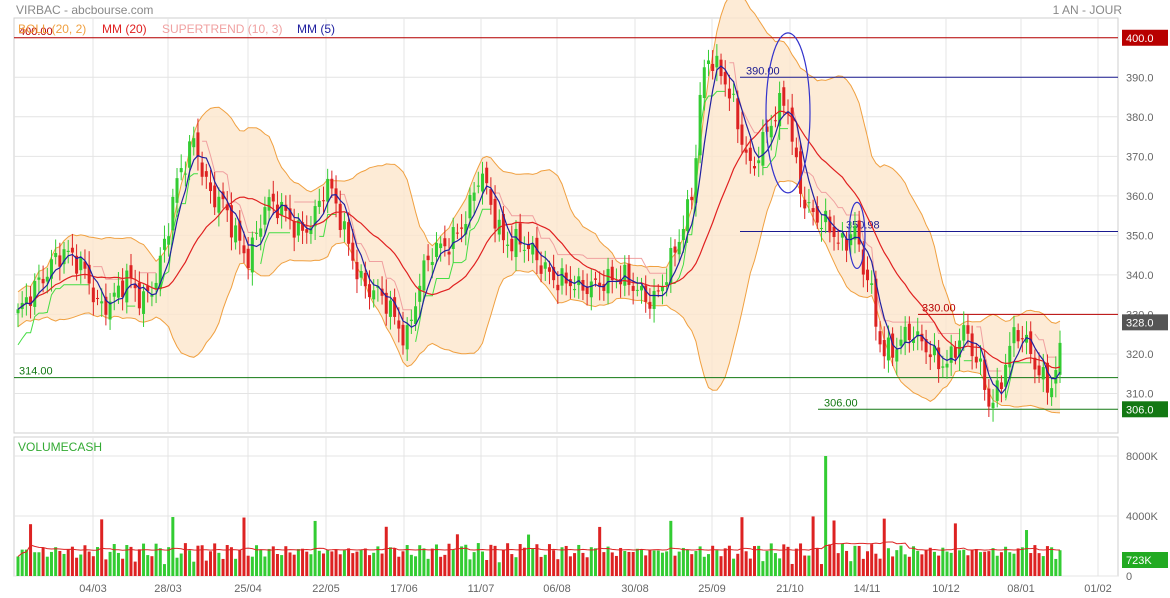 The image size is (1170, 598). What do you see at coordinates (1129, 577) in the screenshot?
I see `volume-tick-label: 0` at bounding box center [1129, 577].